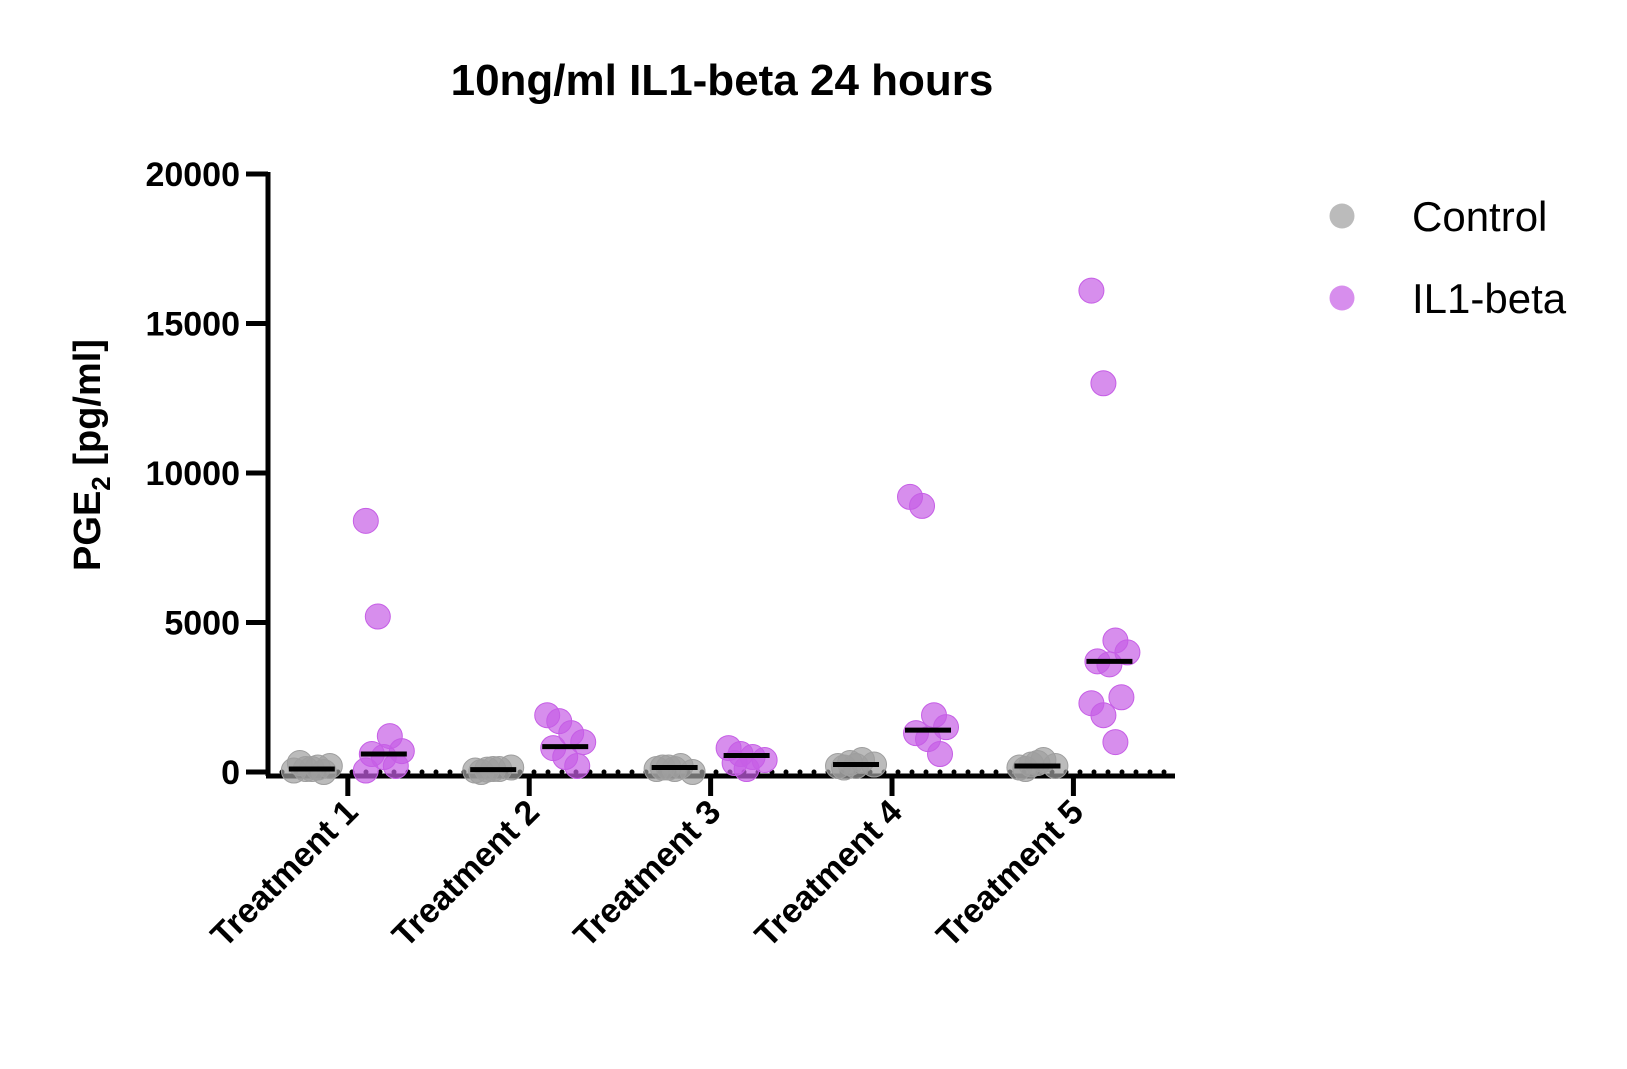  Describe the element at coordinates (192, 325) in the screenshot. I see `y-tick-label: 15000` at that location.